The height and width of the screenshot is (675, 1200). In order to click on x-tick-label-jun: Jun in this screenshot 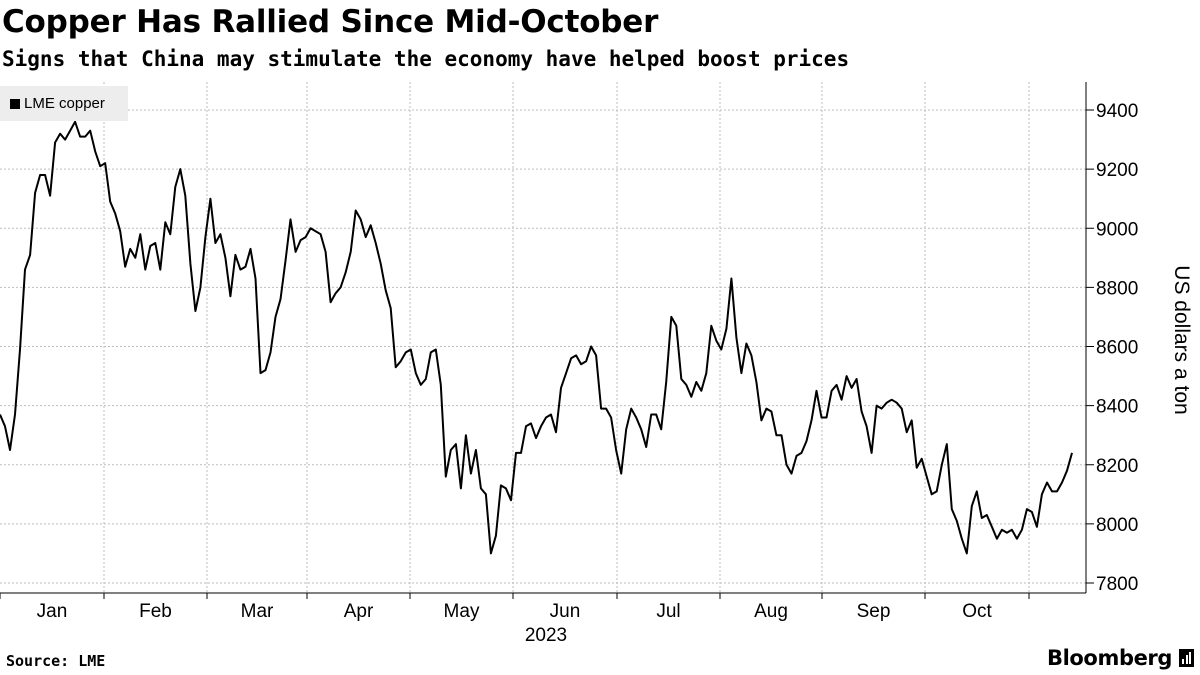, I will do `click(565, 611)`.